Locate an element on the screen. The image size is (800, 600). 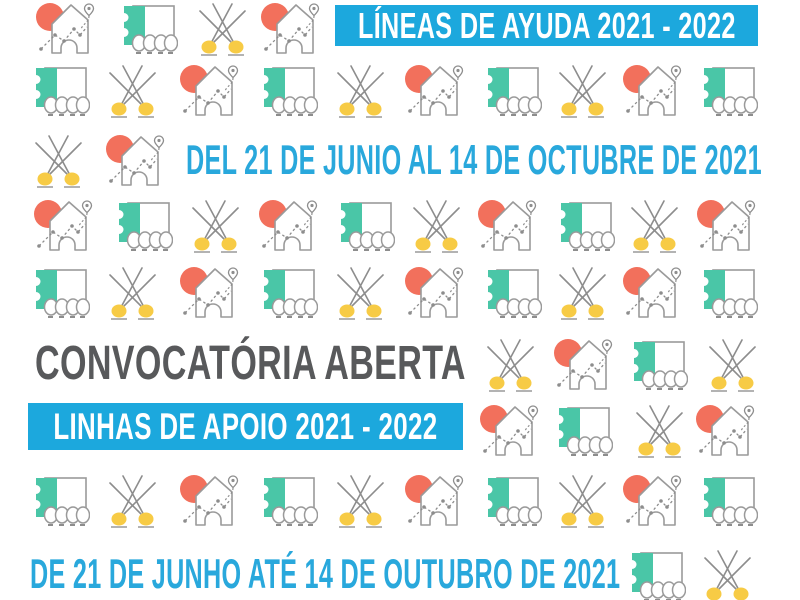
support-lines-banner-pt: LINHAS DE APOIO 2021 - 2022 is located at coordinates (245, 426).